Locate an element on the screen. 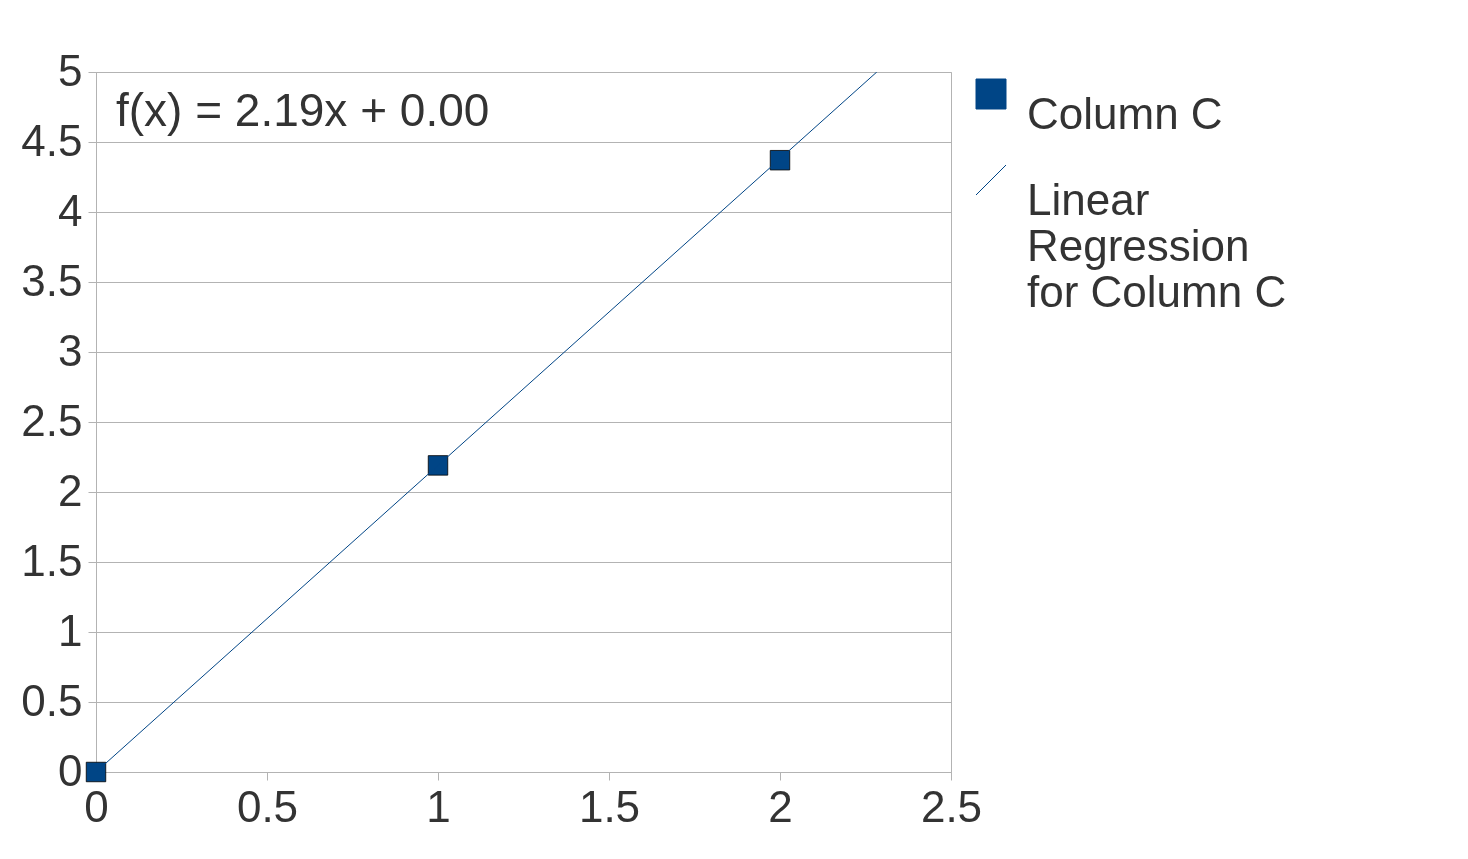 This screenshot has height=859, width=1468. x-tick-label: 2 is located at coordinates (780, 806).